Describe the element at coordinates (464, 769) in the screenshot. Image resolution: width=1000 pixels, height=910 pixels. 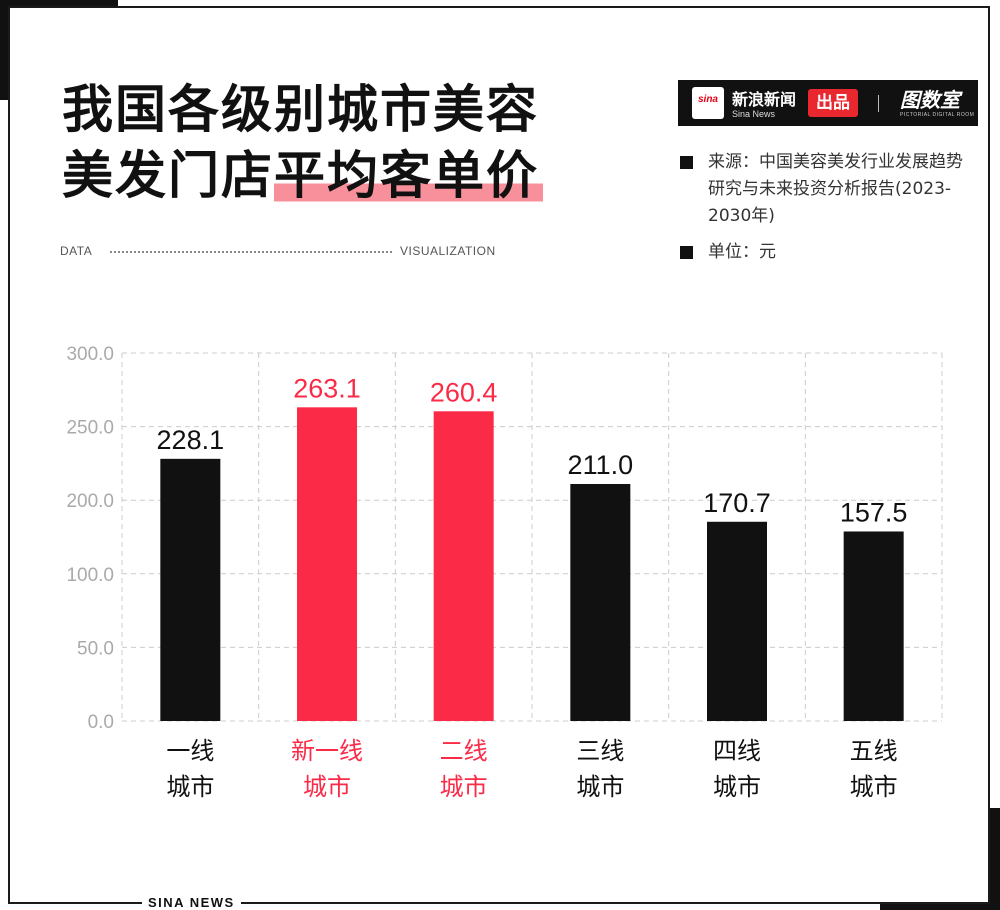
I see `x-tick-label: 二线城市` at that location.